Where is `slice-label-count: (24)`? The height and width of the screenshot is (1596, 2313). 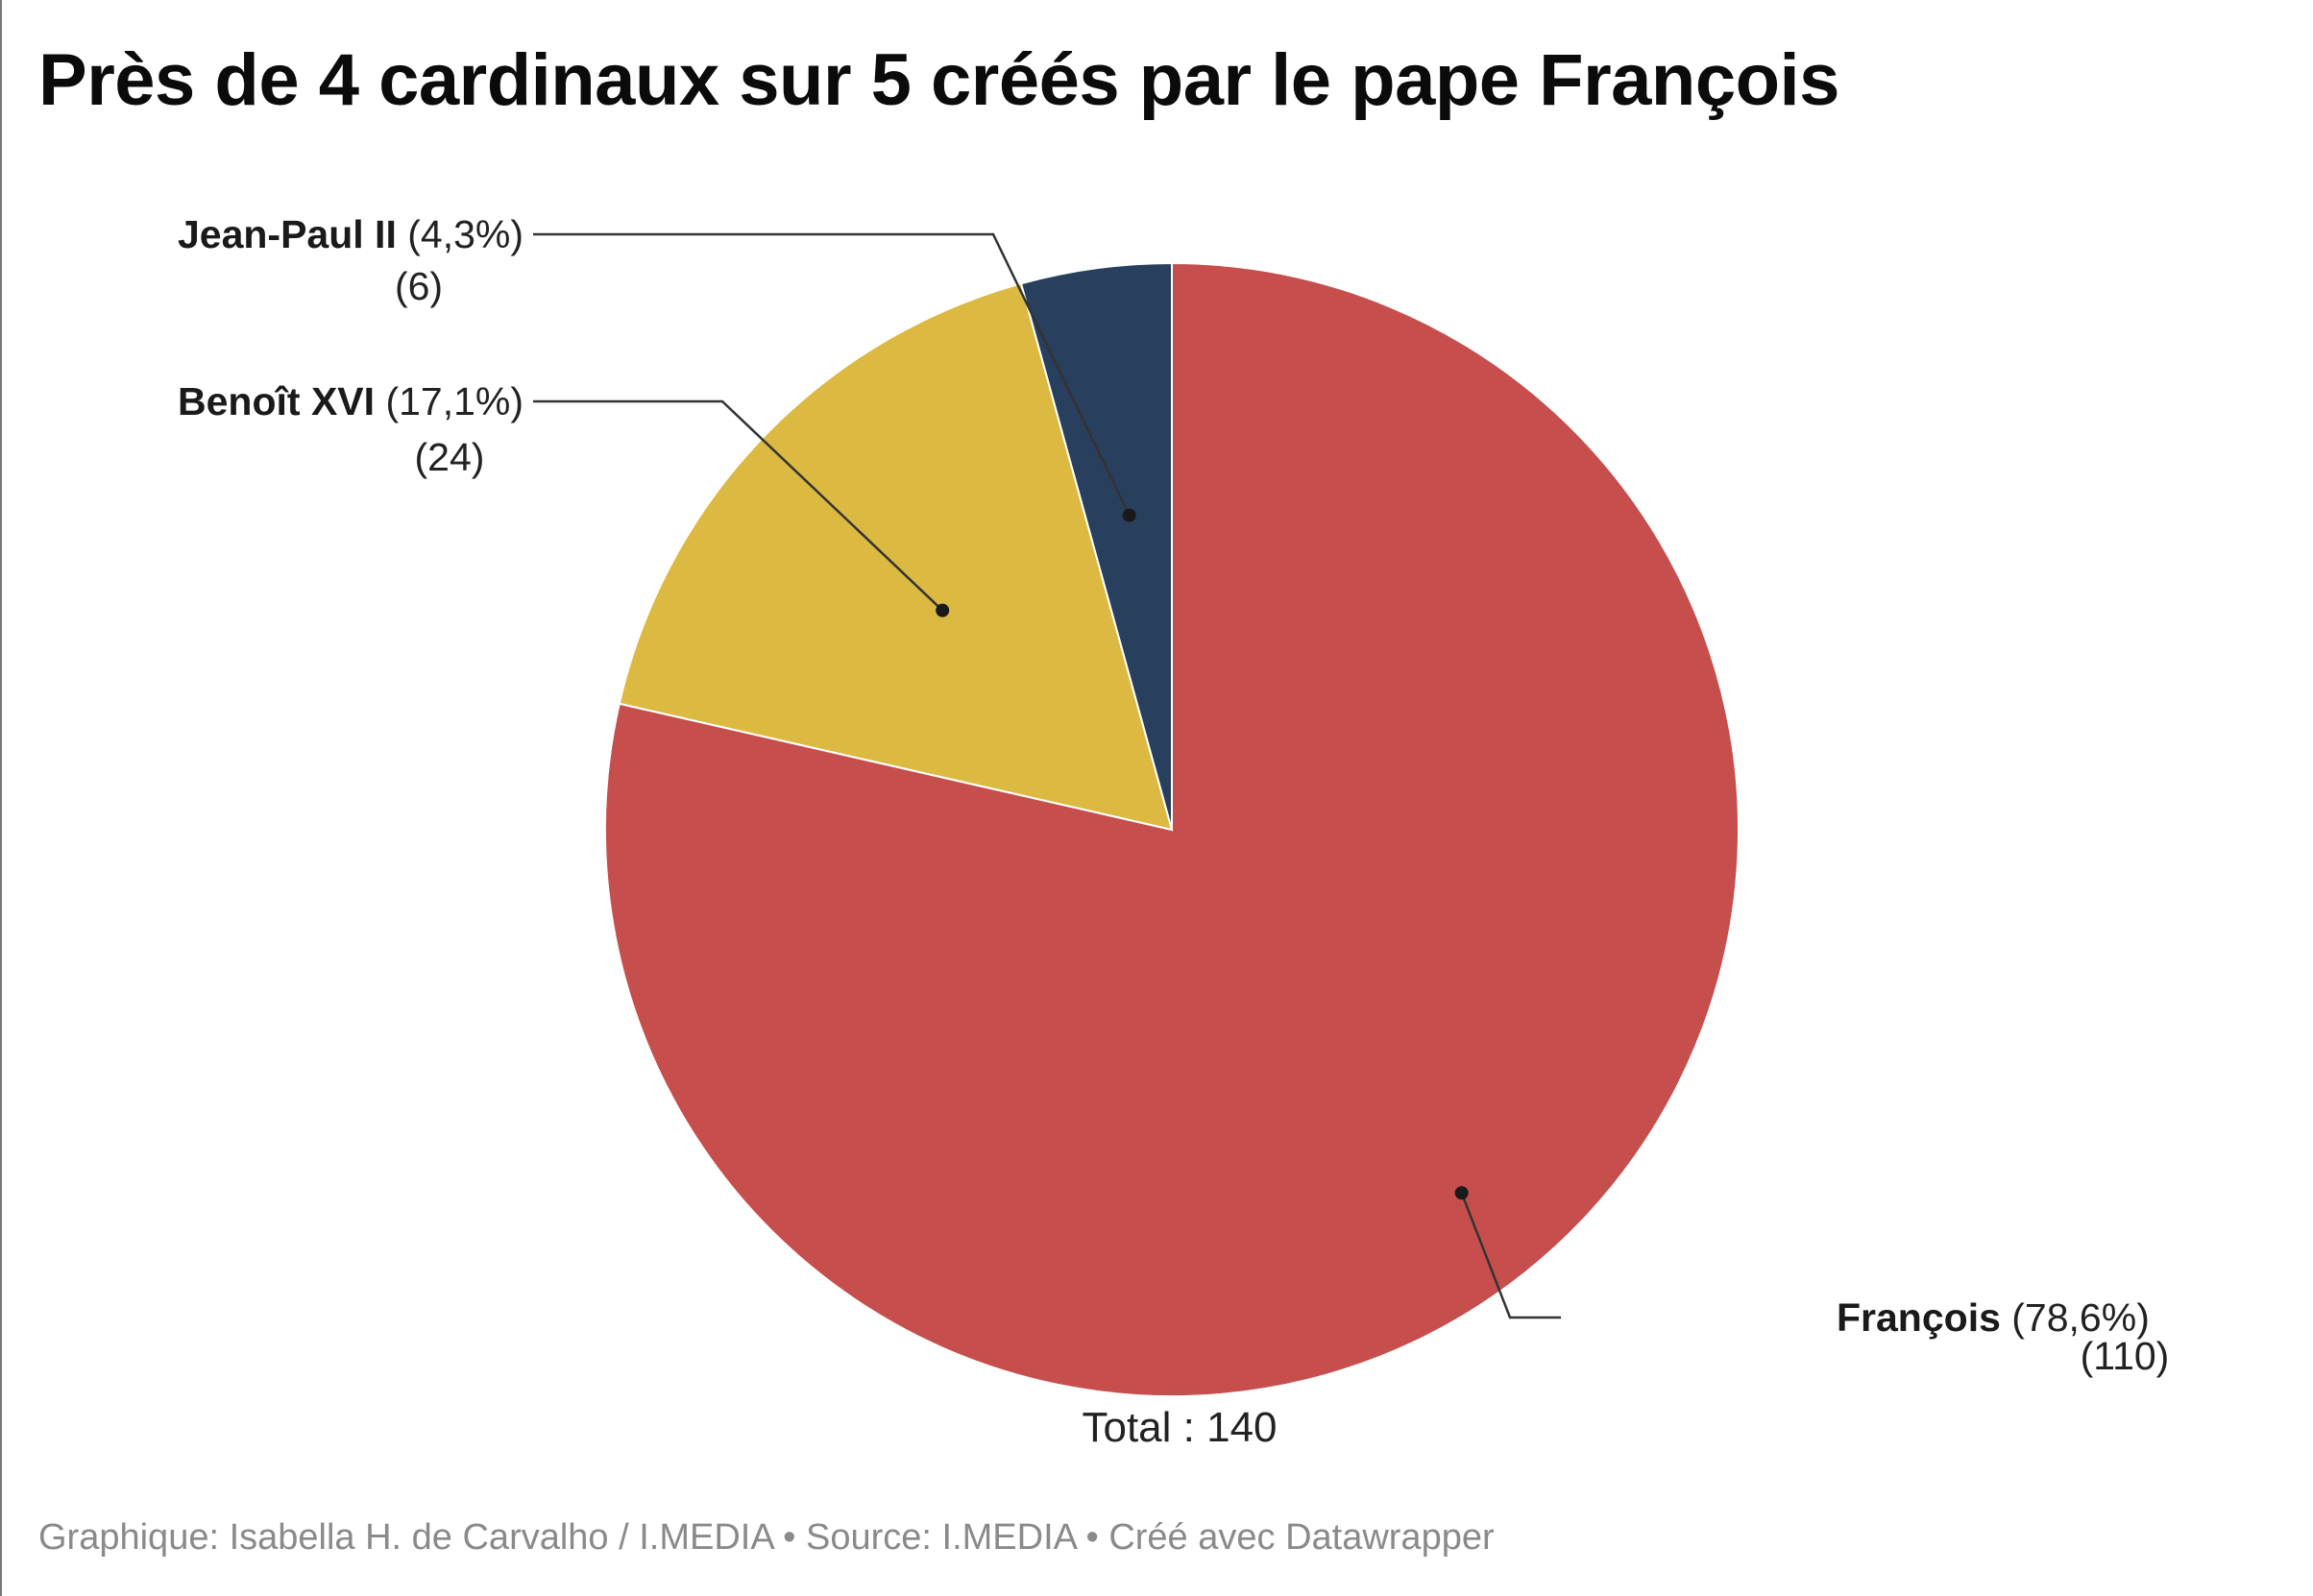 slice-label-count: (24) is located at coordinates (450, 457).